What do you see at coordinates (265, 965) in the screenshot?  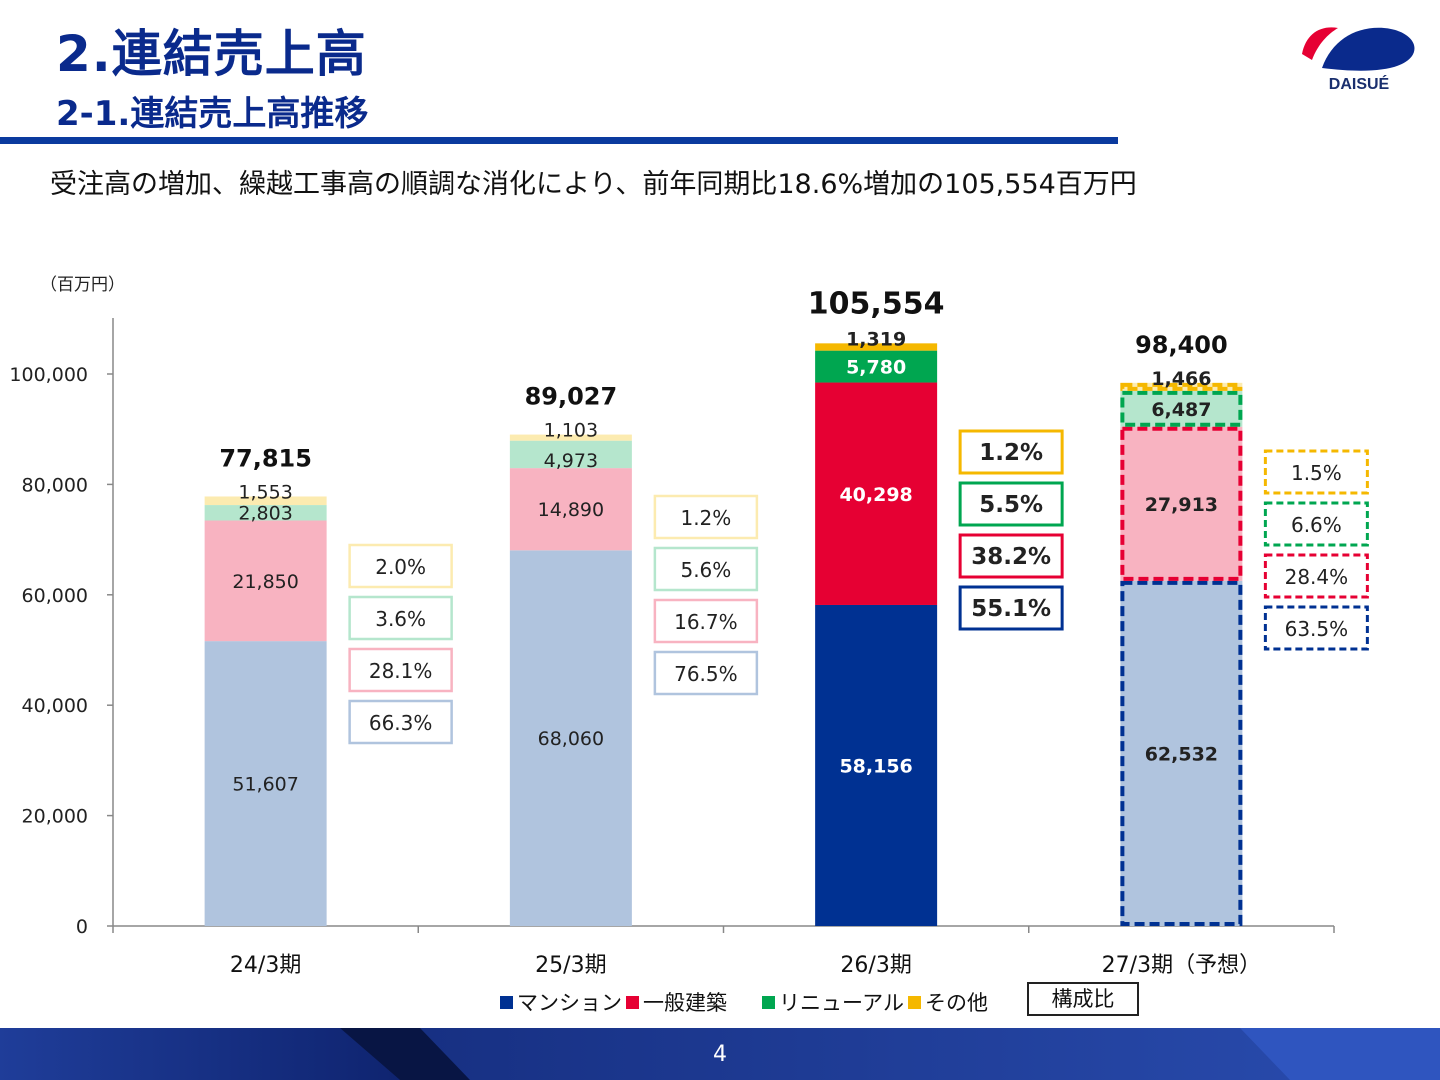 I see `x-tick-label: 24/3期` at bounding box center [265, 965].